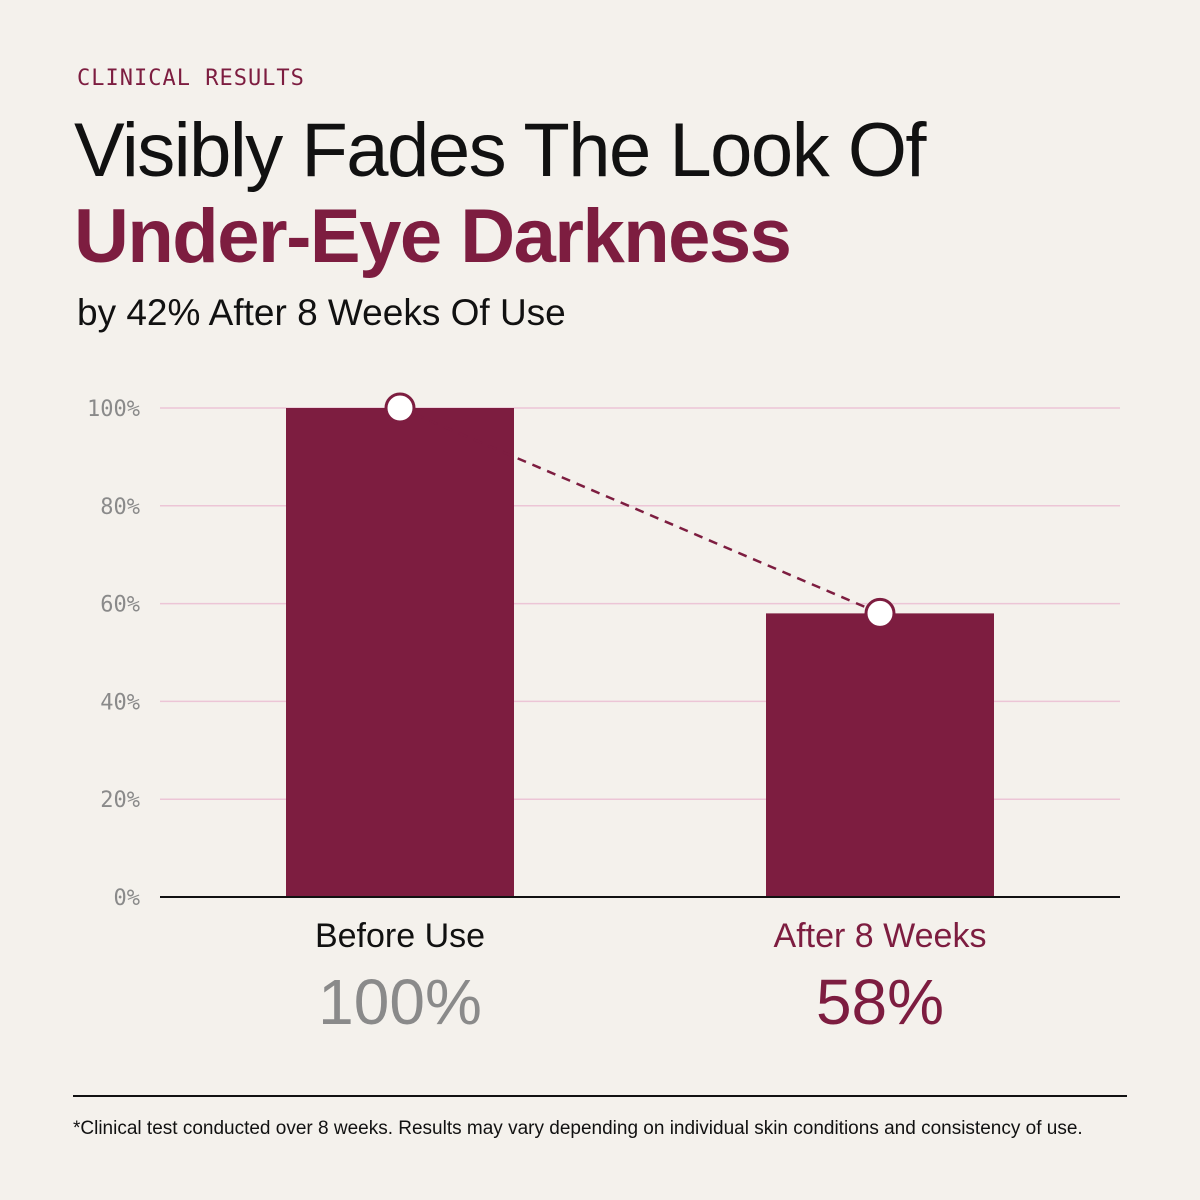 This screenshot has width=1200, height=1200. What do you see at coordinates (191, 78) in the screenshot?
I see `eyebrow-label: CLINICAL RESULTS` at bounding box center [191, 78].